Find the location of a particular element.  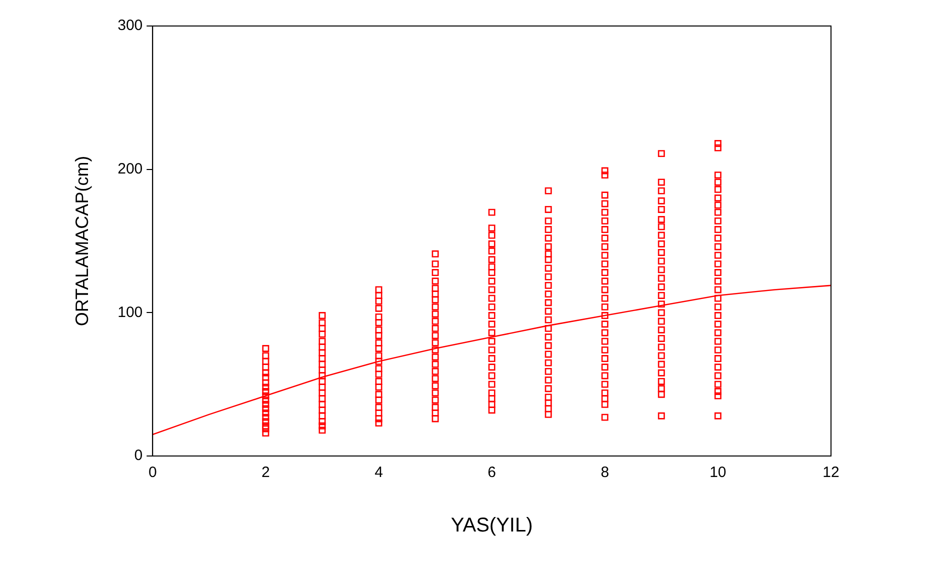

y-tick-label: 0 is located at coordinates (138, 455).